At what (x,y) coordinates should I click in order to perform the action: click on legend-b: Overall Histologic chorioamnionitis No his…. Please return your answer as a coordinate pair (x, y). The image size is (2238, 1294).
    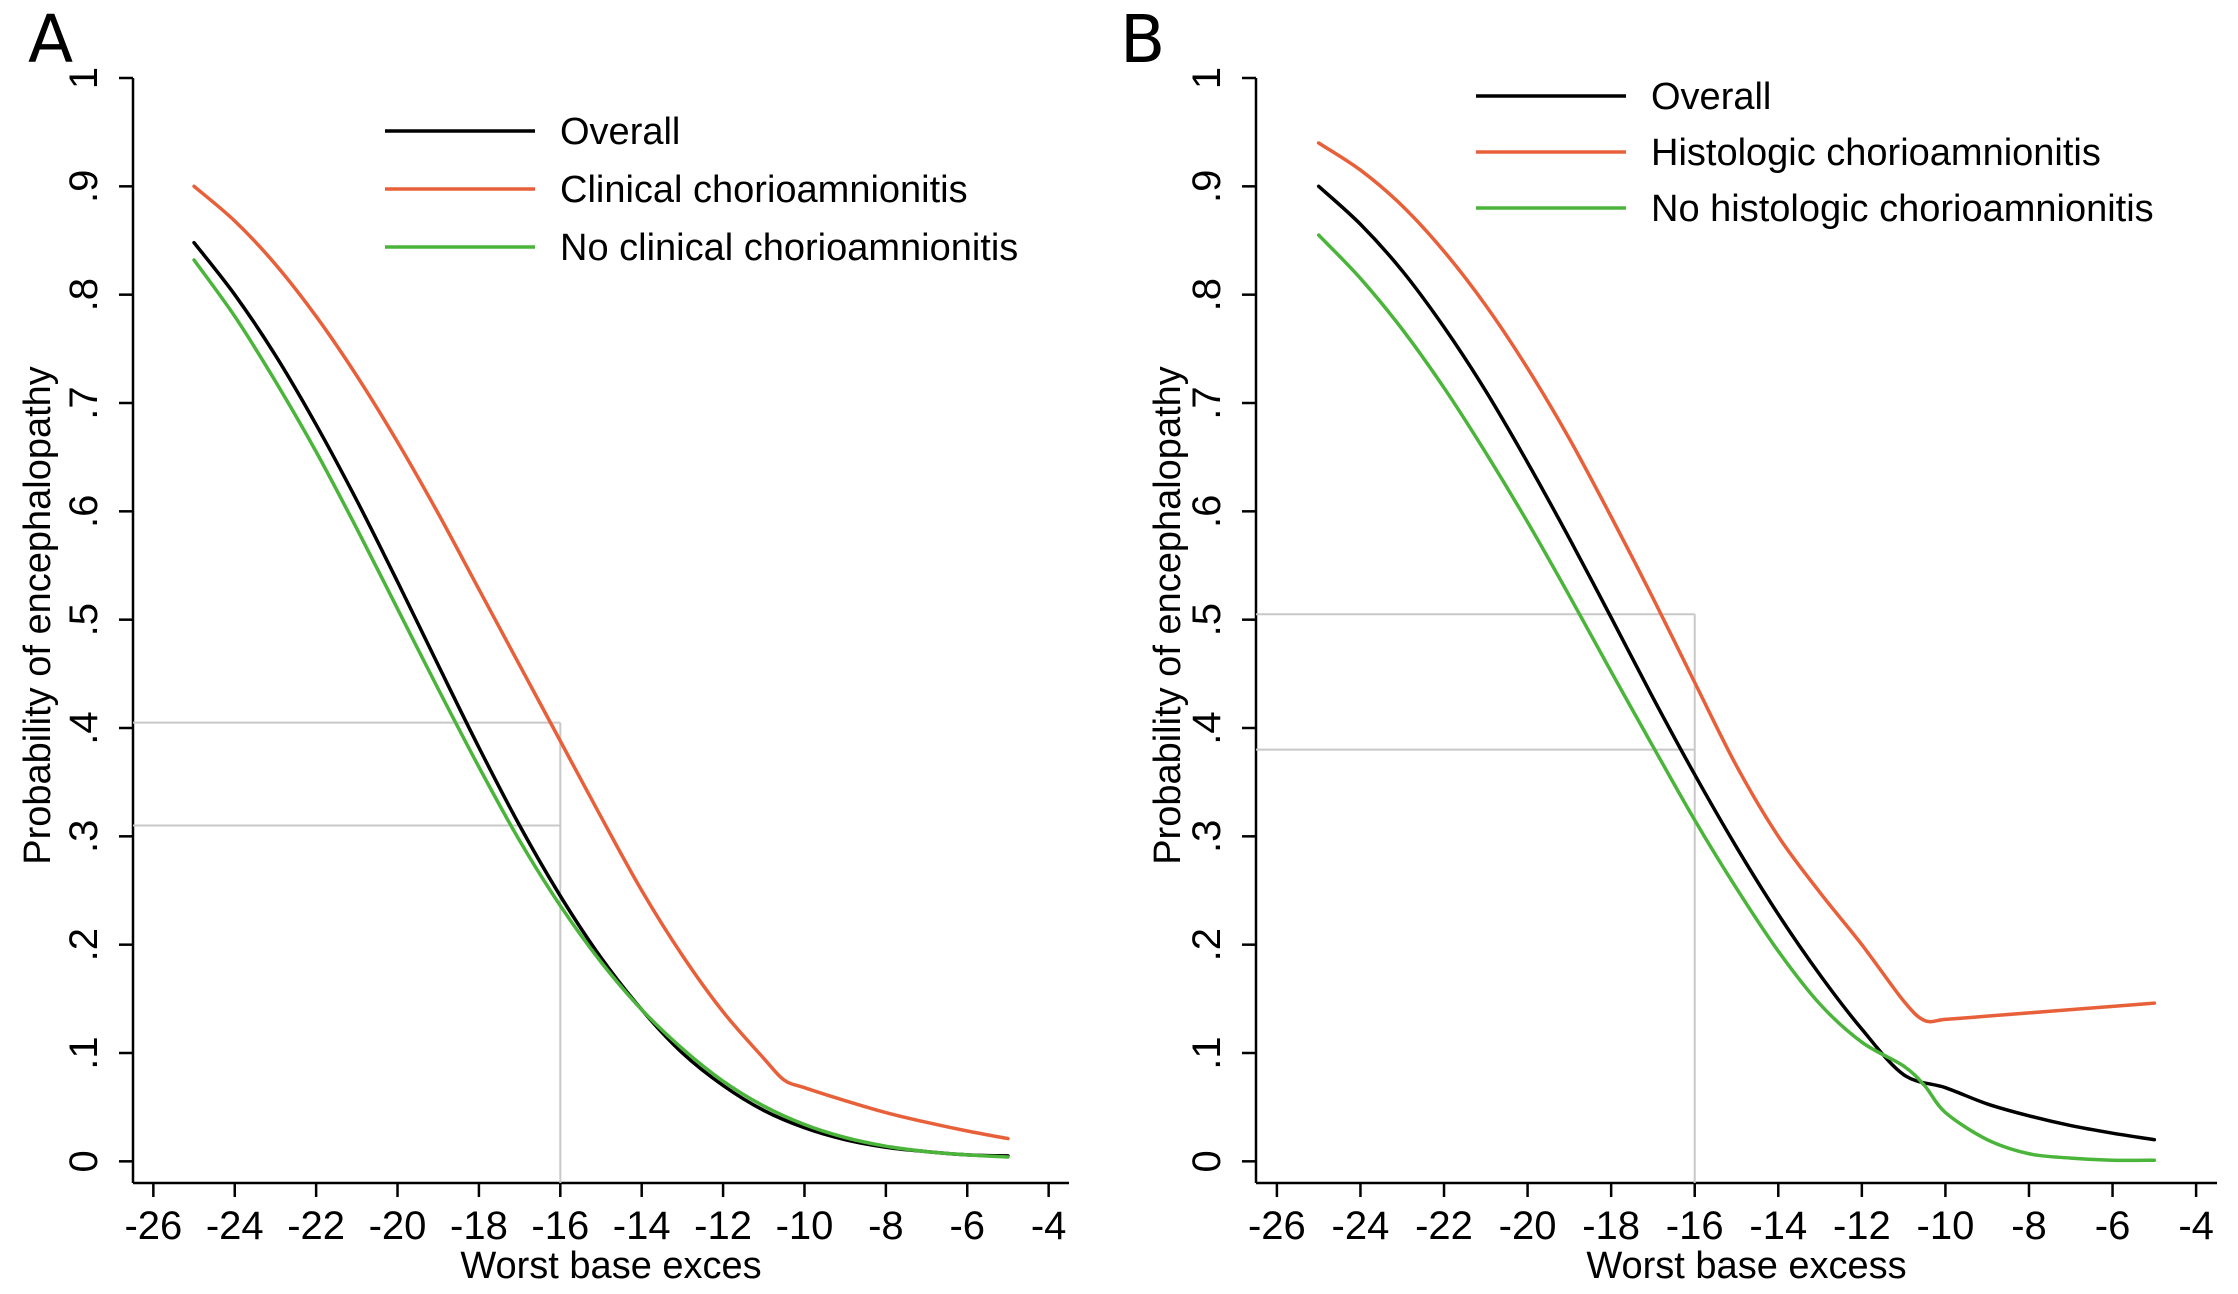
    Looking at the image, I should click on (1815, 153).